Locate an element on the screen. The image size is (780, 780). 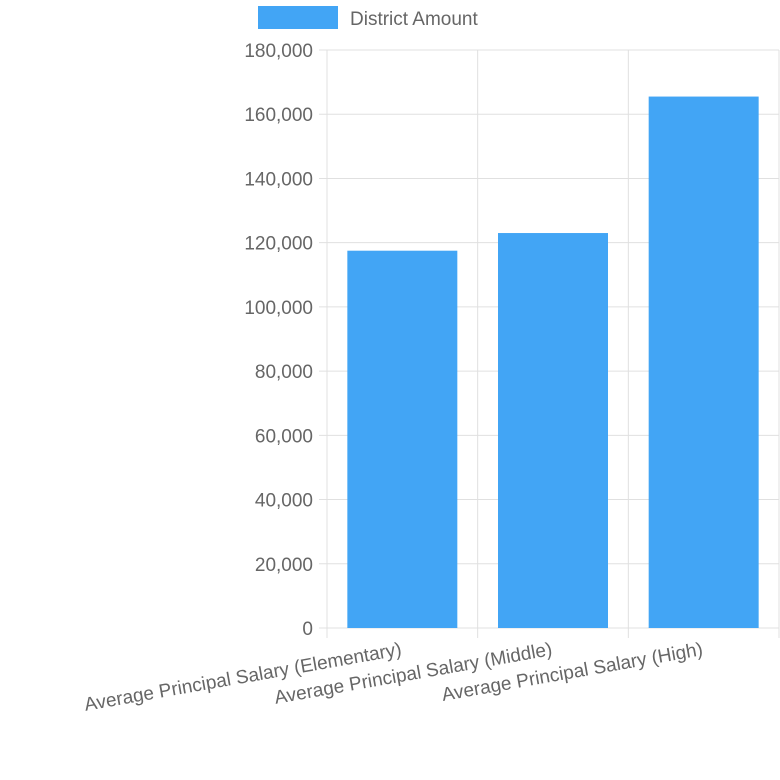
legend: District Amount is located at coordinates (368, 18).